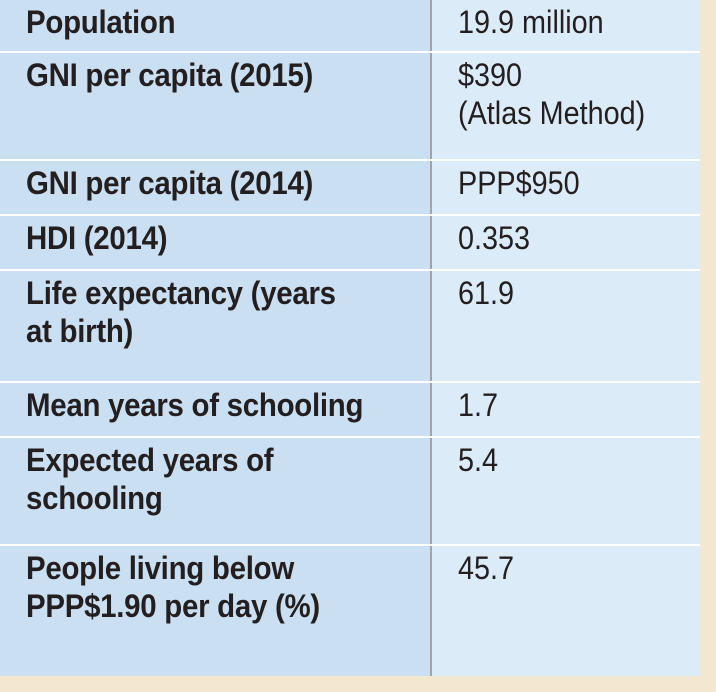  I want to click on row-value: 61.9, so click(486, 293).